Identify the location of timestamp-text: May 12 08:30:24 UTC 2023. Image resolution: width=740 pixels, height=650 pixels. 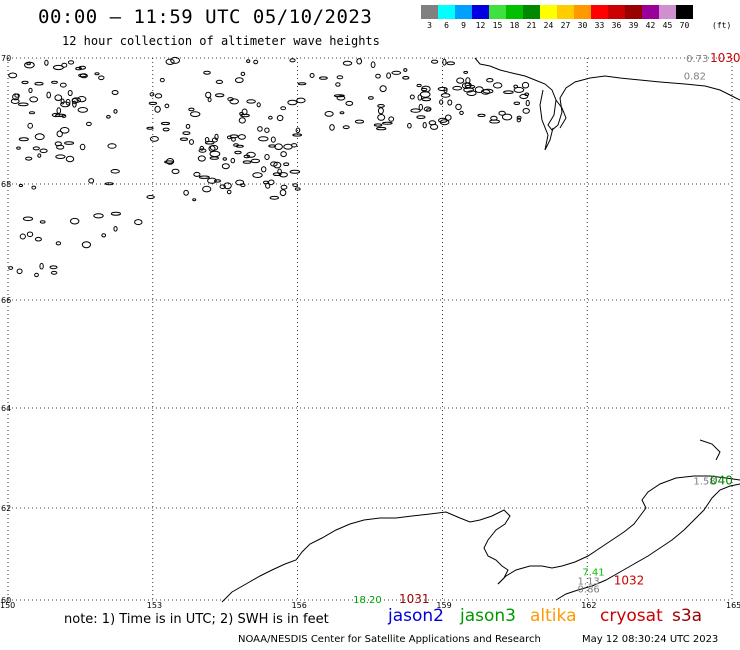
(650, 639).